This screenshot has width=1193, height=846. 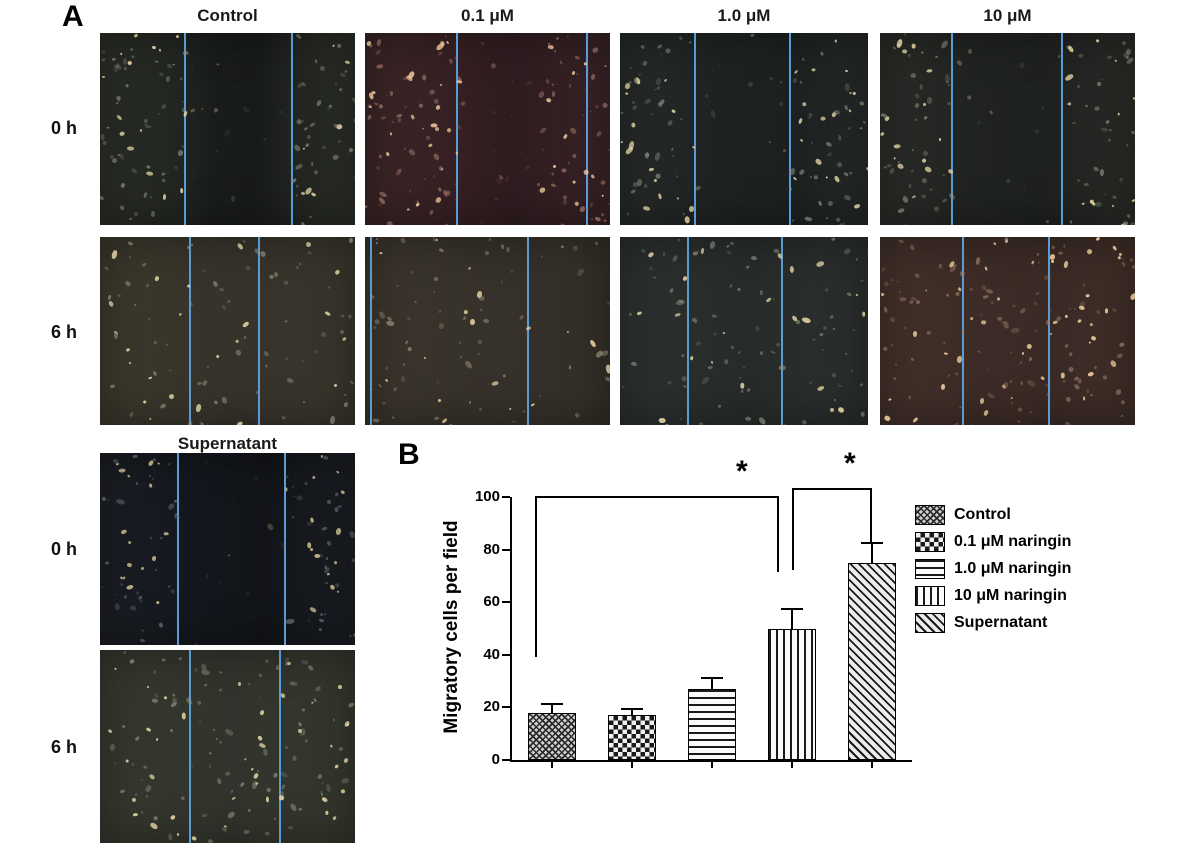 What do you see at coordinates (993, 596) in the screenshot?
I see `legend-entry: 10 μM naringin` at bounding box center [993, 596].